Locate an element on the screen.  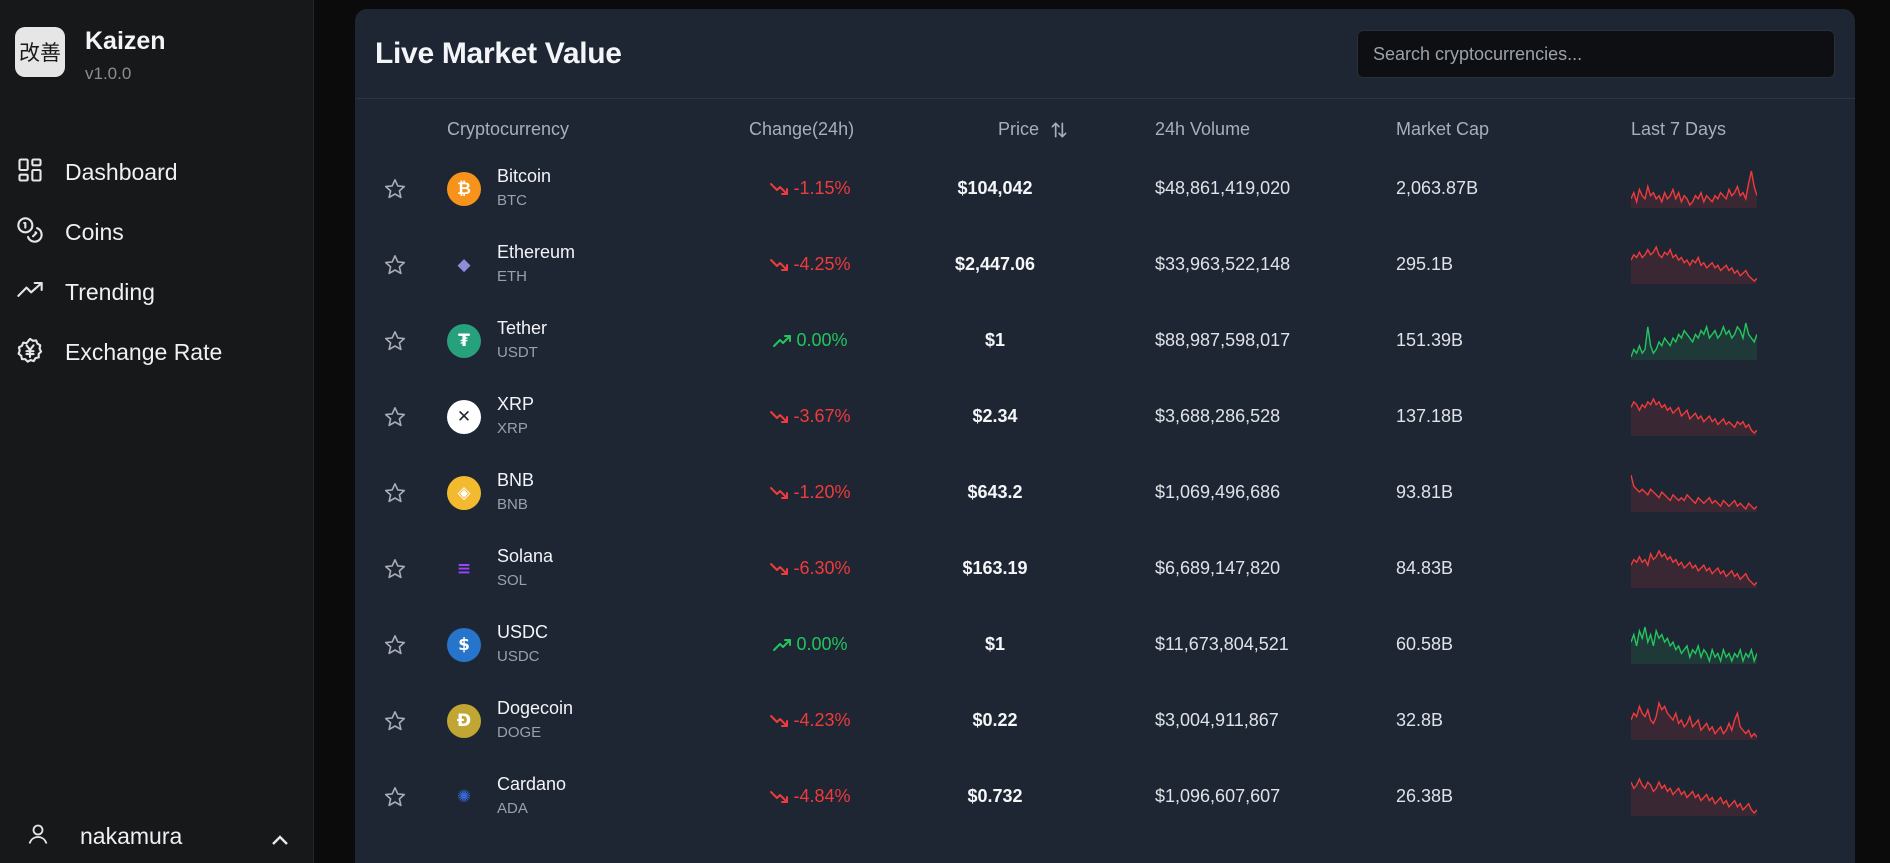
app-logo: 改善 is located at coordinates (40, 52).